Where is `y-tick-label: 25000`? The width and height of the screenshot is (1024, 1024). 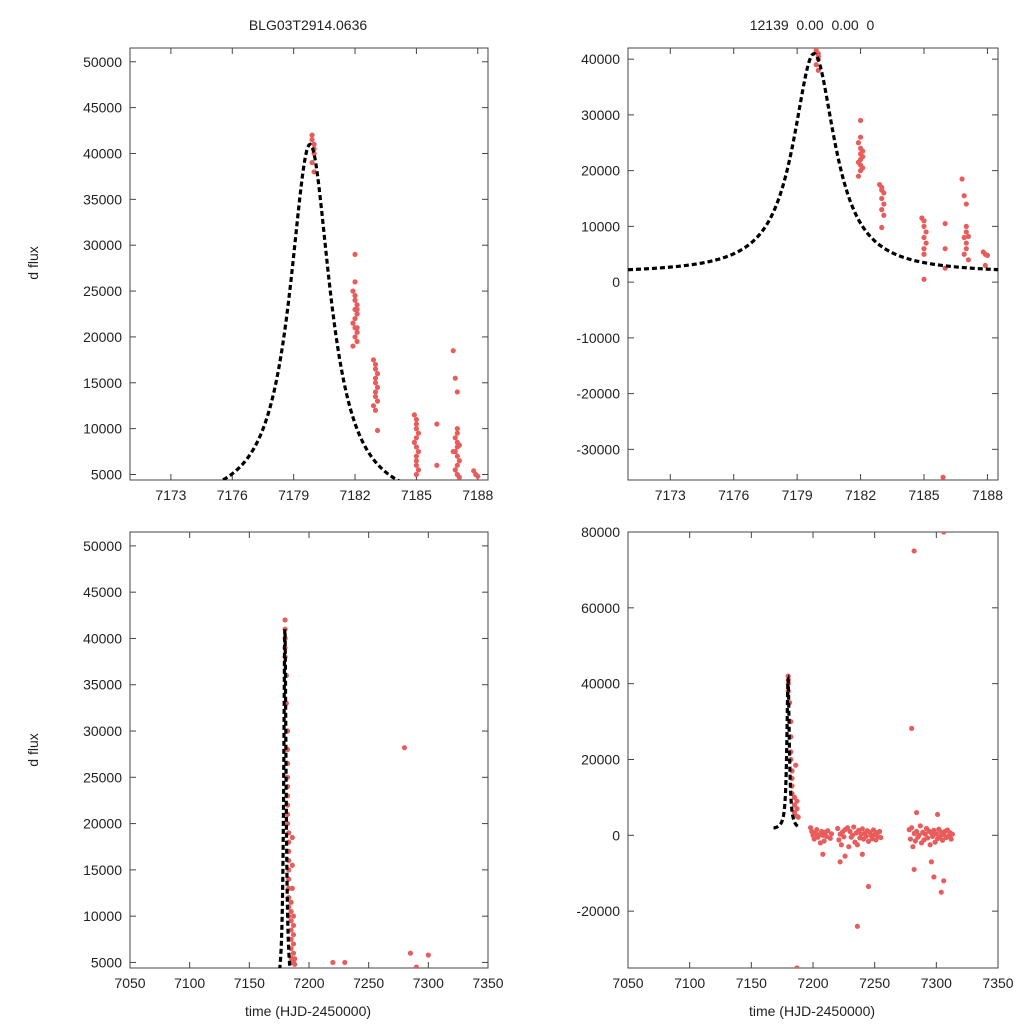
y-tick-label: 25000 is located at coordinates (102, 291).